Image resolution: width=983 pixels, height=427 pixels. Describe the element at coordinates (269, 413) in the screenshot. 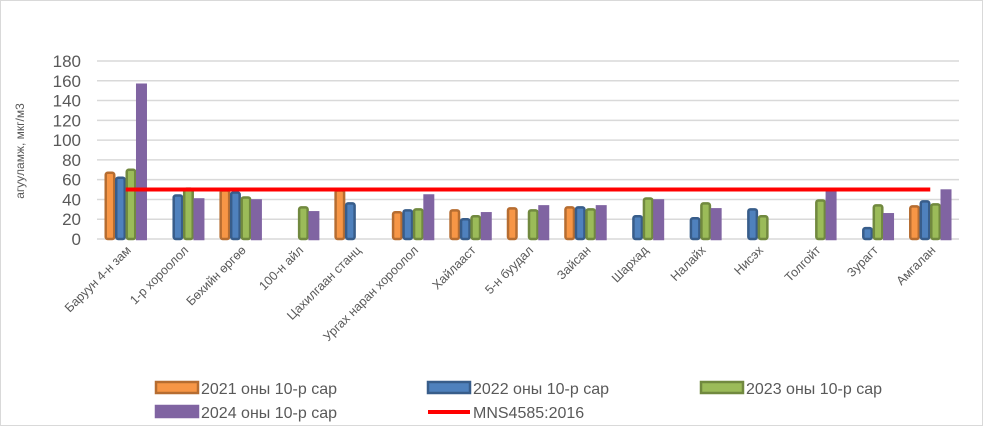

I see `legend-label: 2024 оны 10-р сар` at that location.